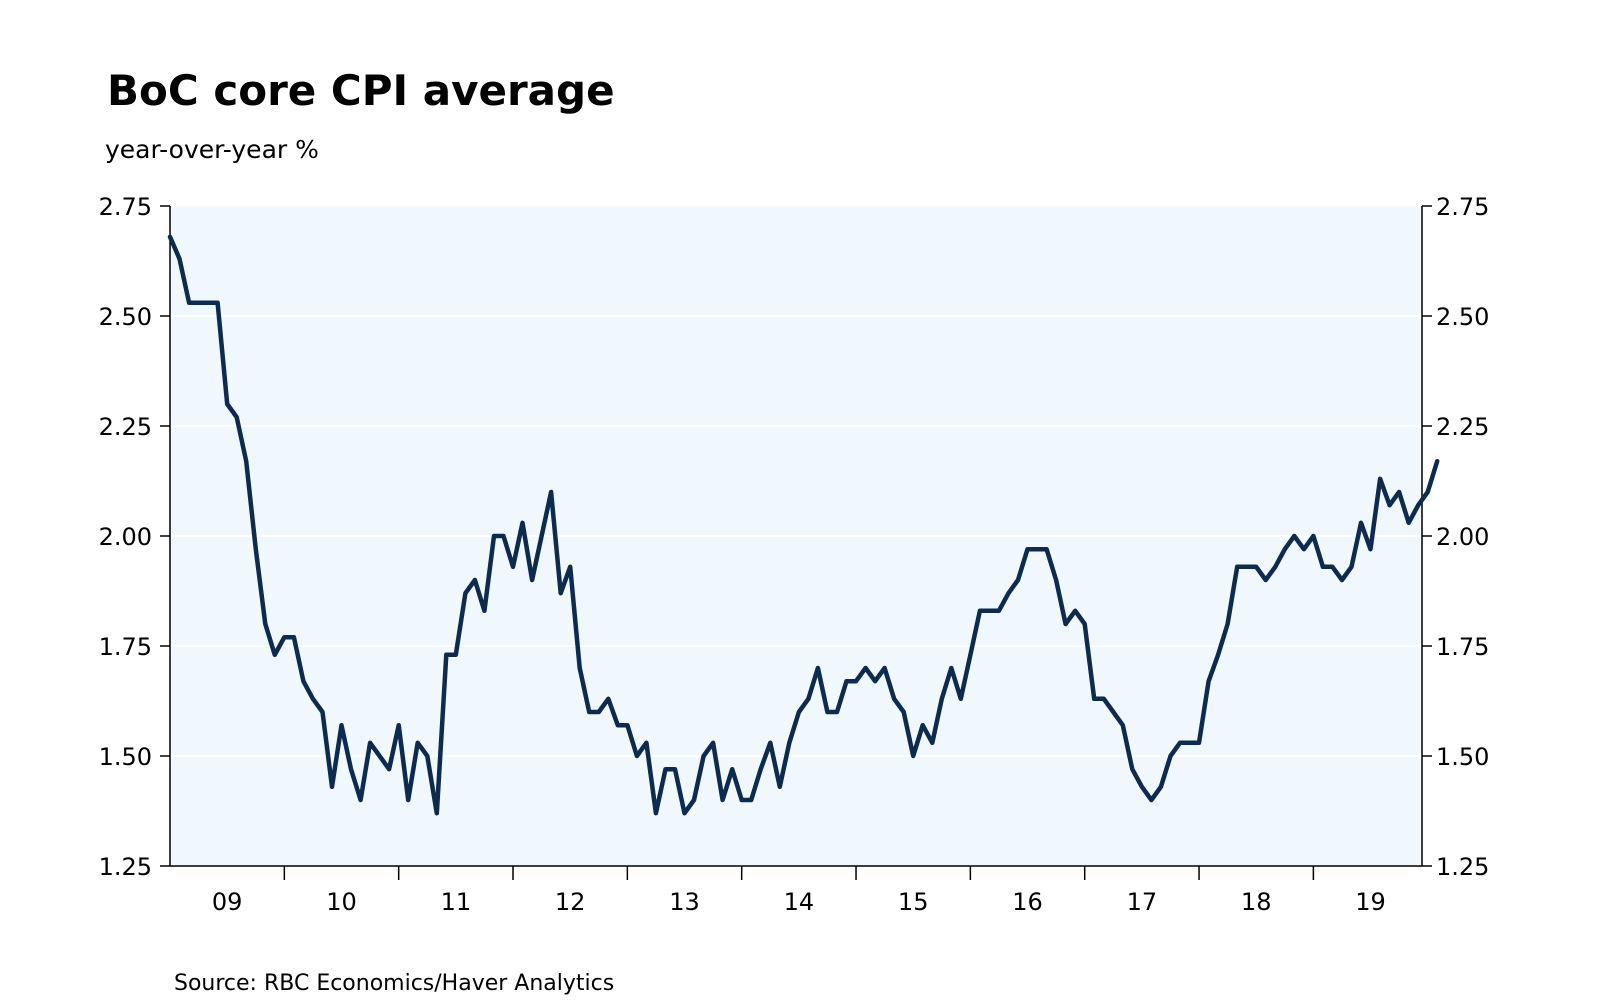  What do you see at coordinates (125, 317) in the screenshot?
I see `y-tick-label-left: 2.50` at bounding box center [125, 317].